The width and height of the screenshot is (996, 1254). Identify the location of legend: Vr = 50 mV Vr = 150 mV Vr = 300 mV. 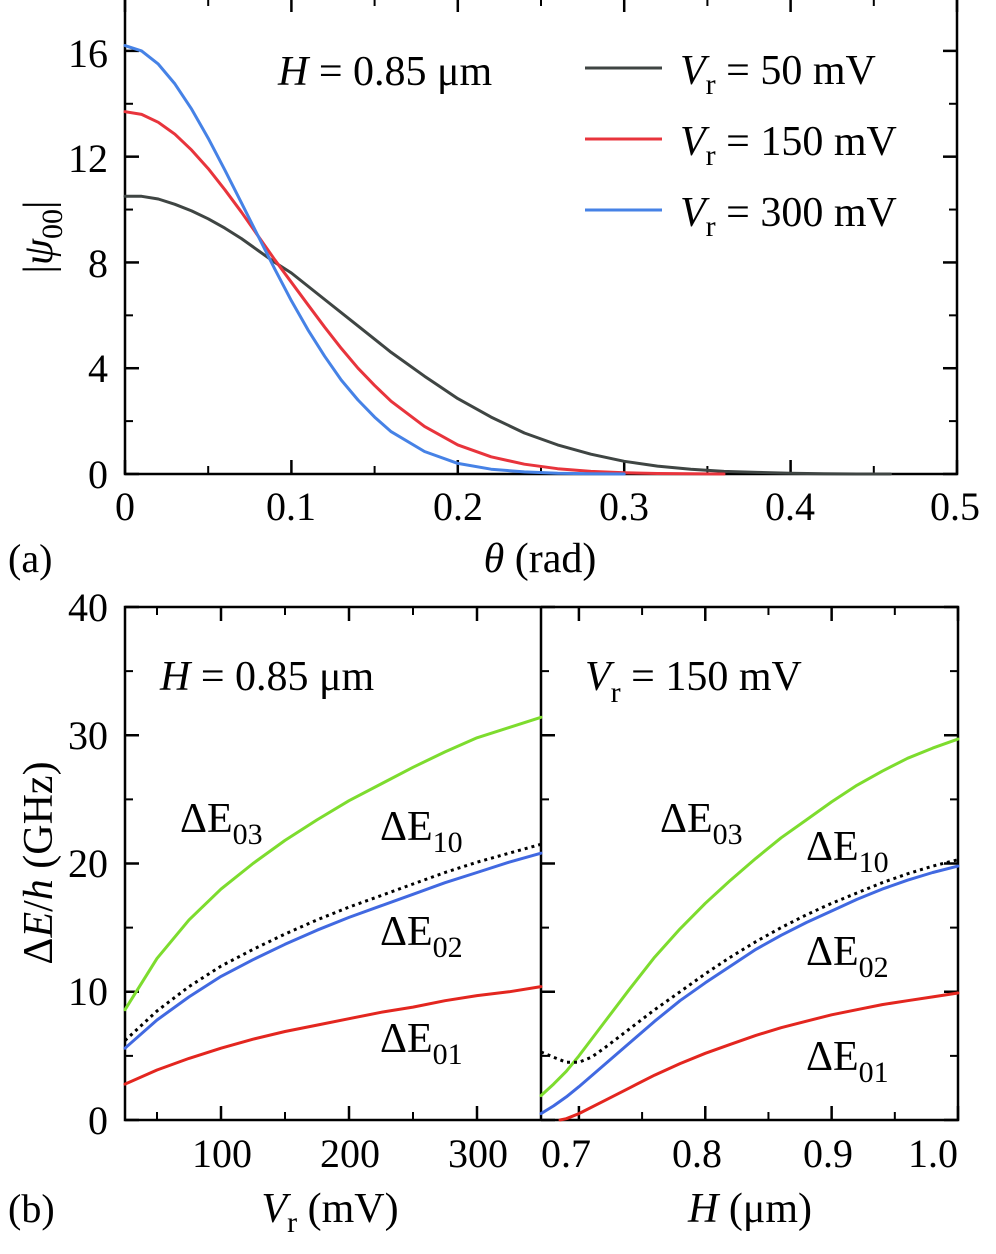
(741, 145).